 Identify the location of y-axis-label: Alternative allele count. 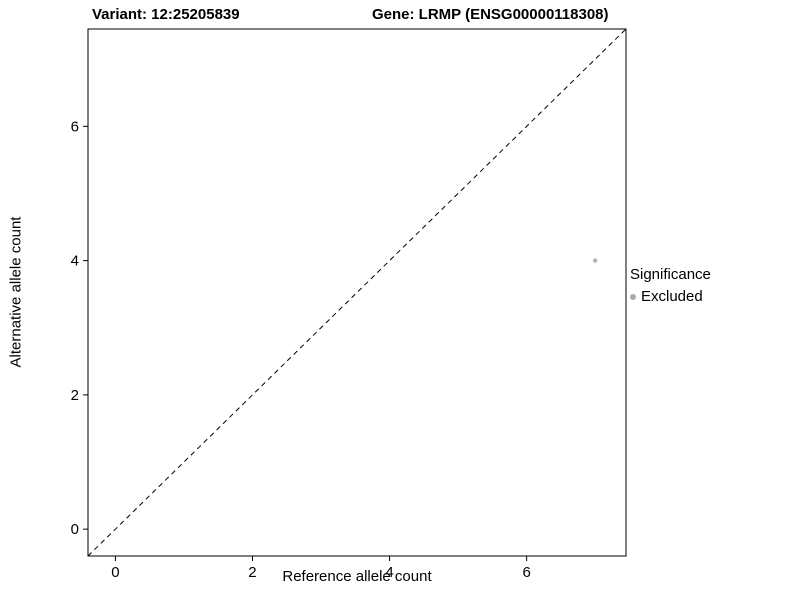
(16, 292).